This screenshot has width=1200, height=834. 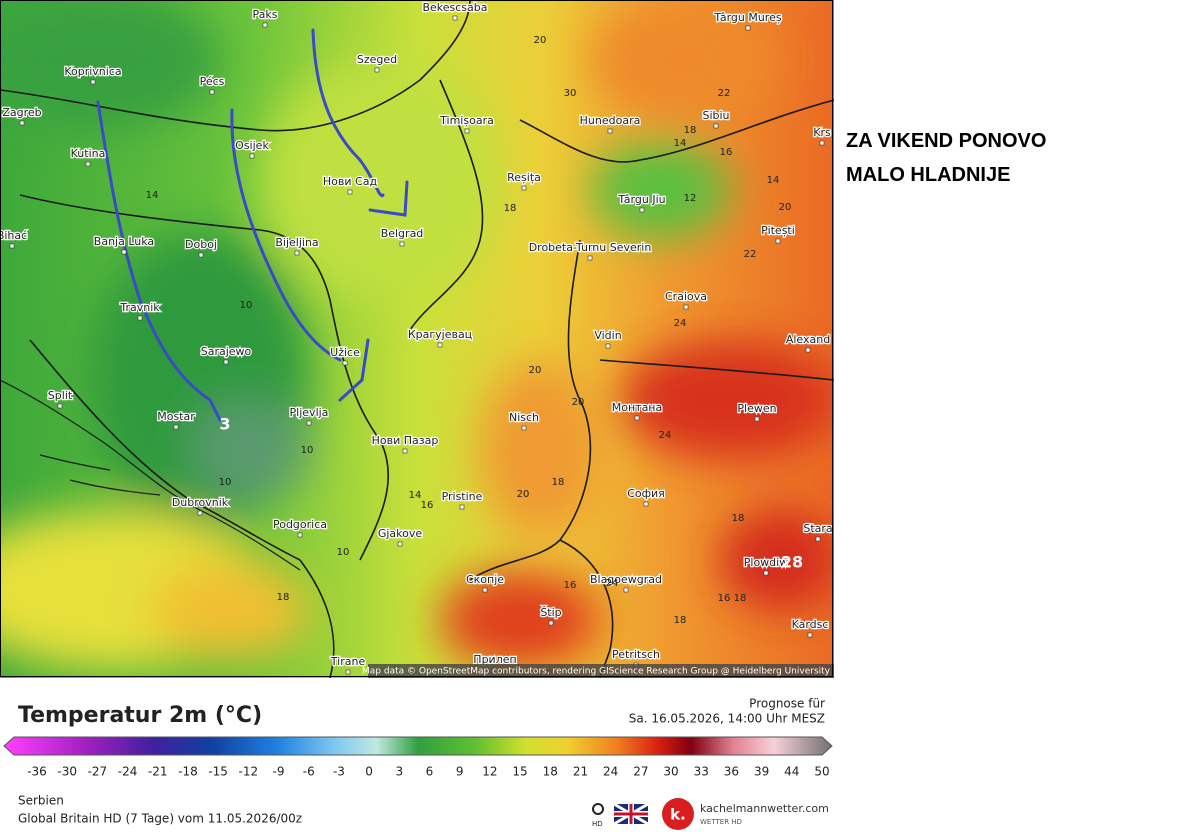 What do you see at coordinates (610, 120) in the screenshot?
I see `city-label: Hunedoara` at bounding box center [610, 120].